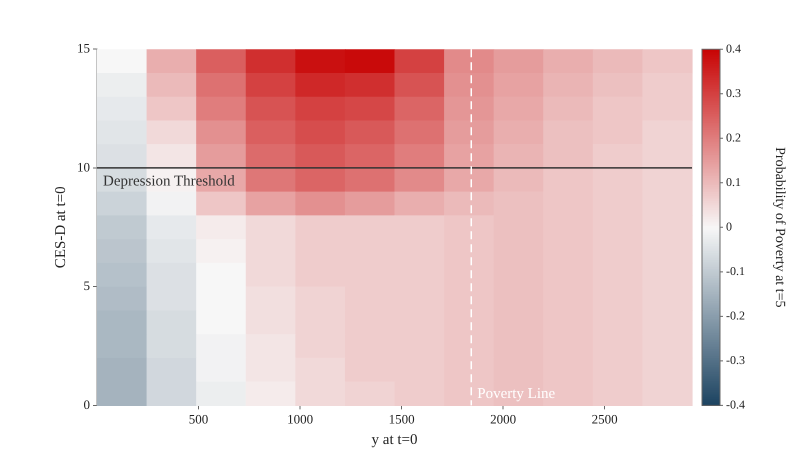 Image resolution: width=809 pixels, height=465 pixels. What do you see at coordinates (87, 286) in the screenshot?
I see `y-tick-label: 5` at bounding box center [87, 286].